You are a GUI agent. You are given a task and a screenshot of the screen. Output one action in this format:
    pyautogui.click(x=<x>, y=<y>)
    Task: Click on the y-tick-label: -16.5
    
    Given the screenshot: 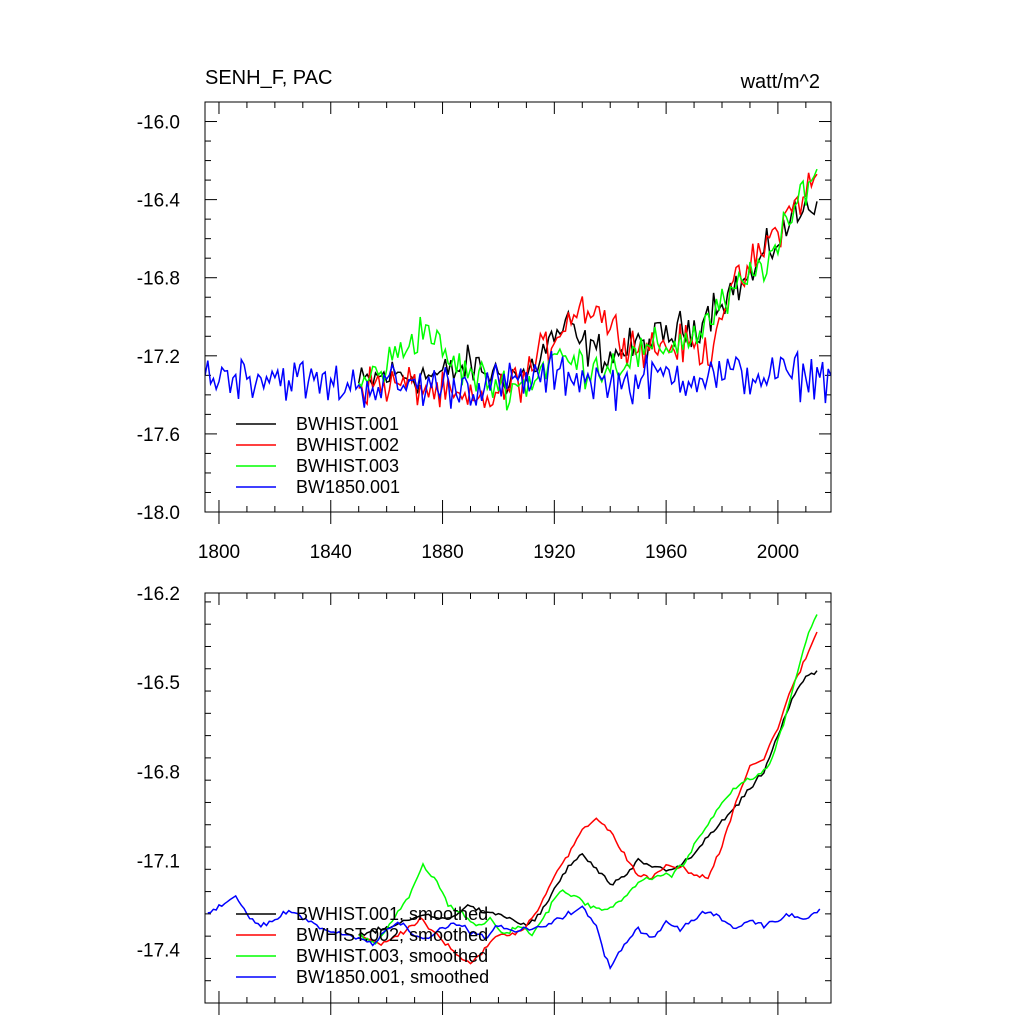 What is the action you would take?
    pyautogui.click(x=158, y=683)
    